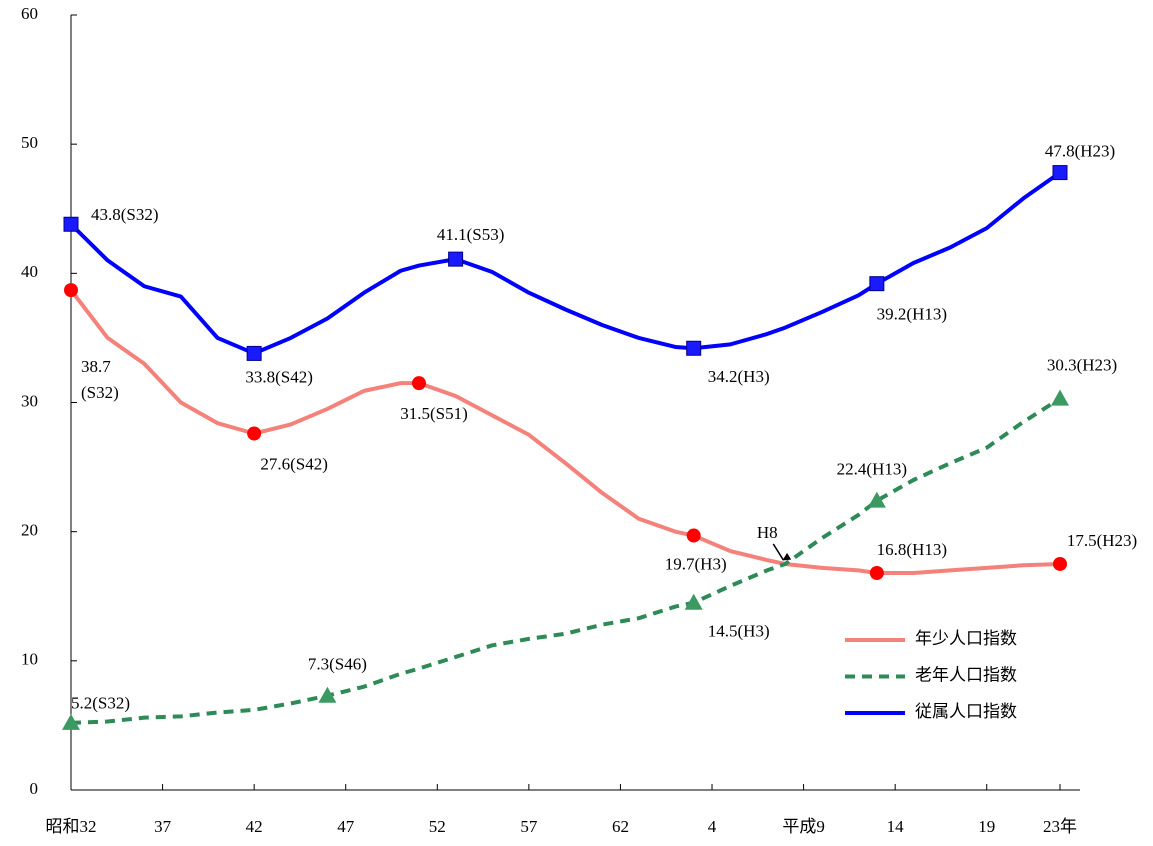 Image resolution: width=1153 pixels, height=846 pixels. What do you see at coordinates (337, 664) in the screenshot?
I see `data-label: 7.3(S46)` at bounding box center [337, 664].